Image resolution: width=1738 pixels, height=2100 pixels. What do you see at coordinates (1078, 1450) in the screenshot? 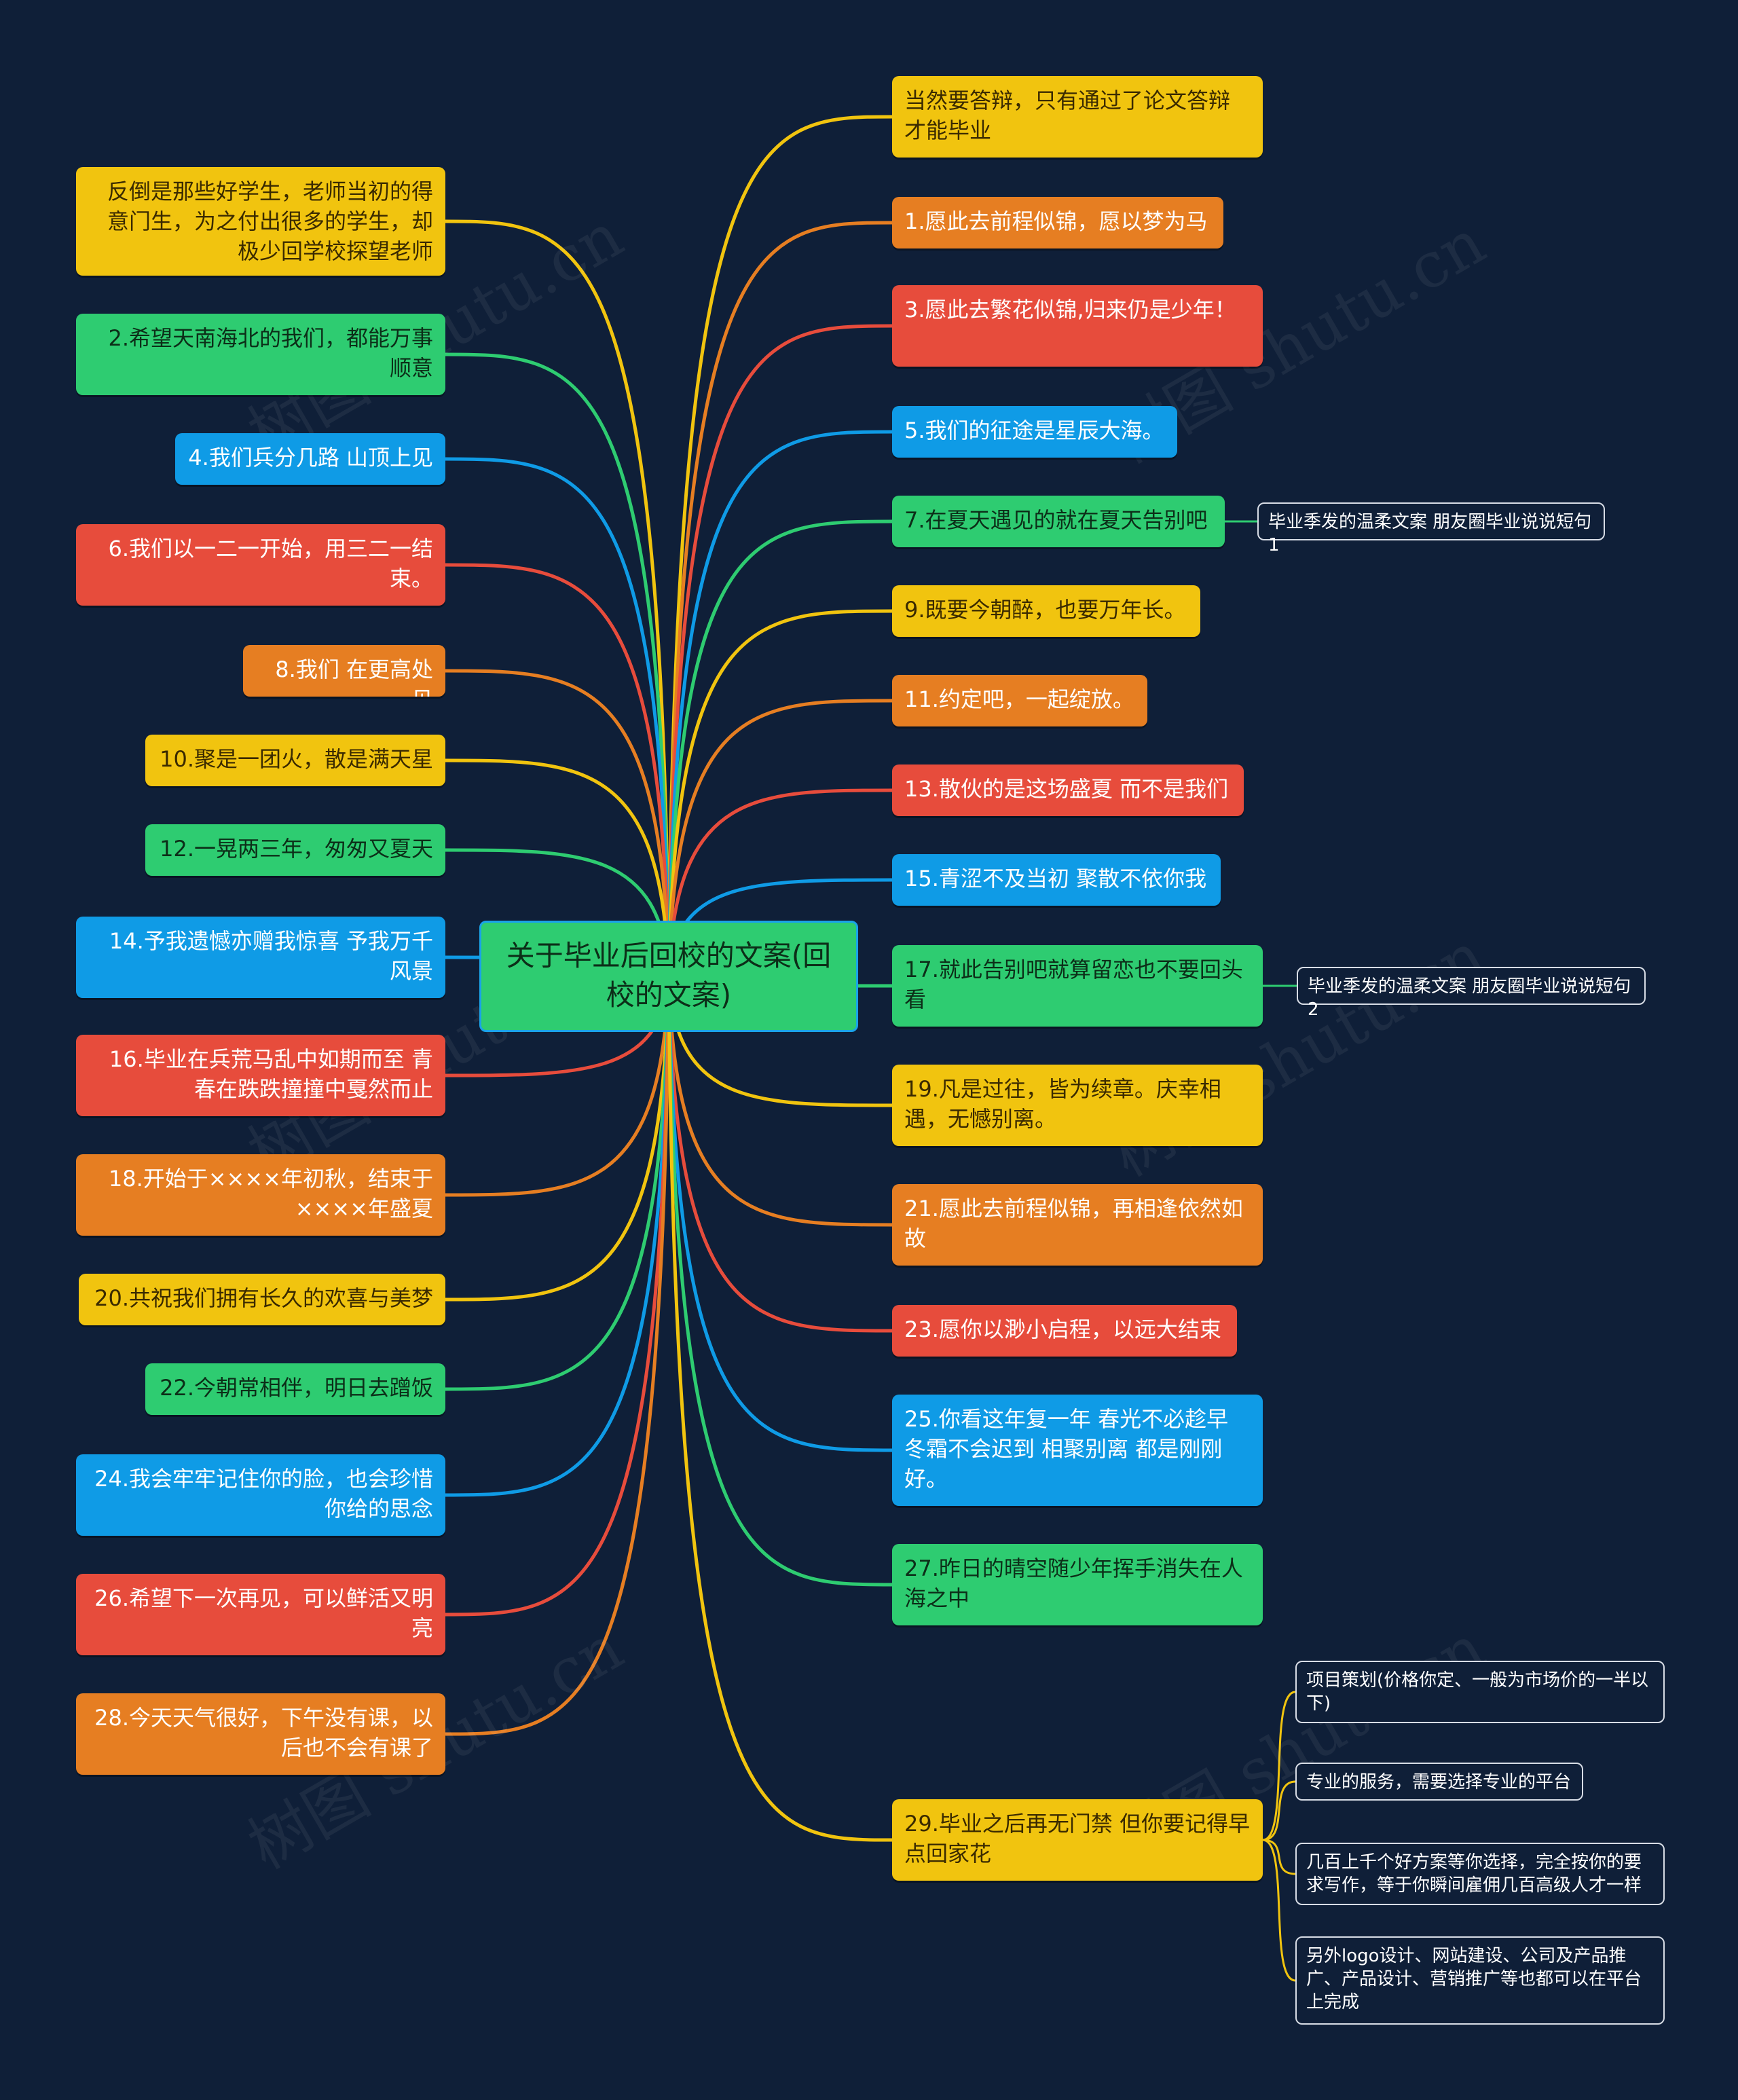
I see `right-branch-node: 25.你看这年复一年 春光不必趁早 冬霜不会迟到 相聚别离 都是刚刚好。` at bounding box center [1078, 1450].